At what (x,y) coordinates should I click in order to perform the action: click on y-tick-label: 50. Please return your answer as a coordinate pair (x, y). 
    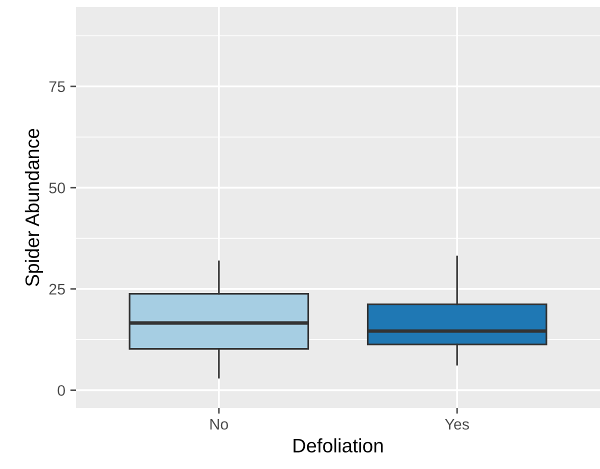
    Looking at the image, I should click on (57, 188).